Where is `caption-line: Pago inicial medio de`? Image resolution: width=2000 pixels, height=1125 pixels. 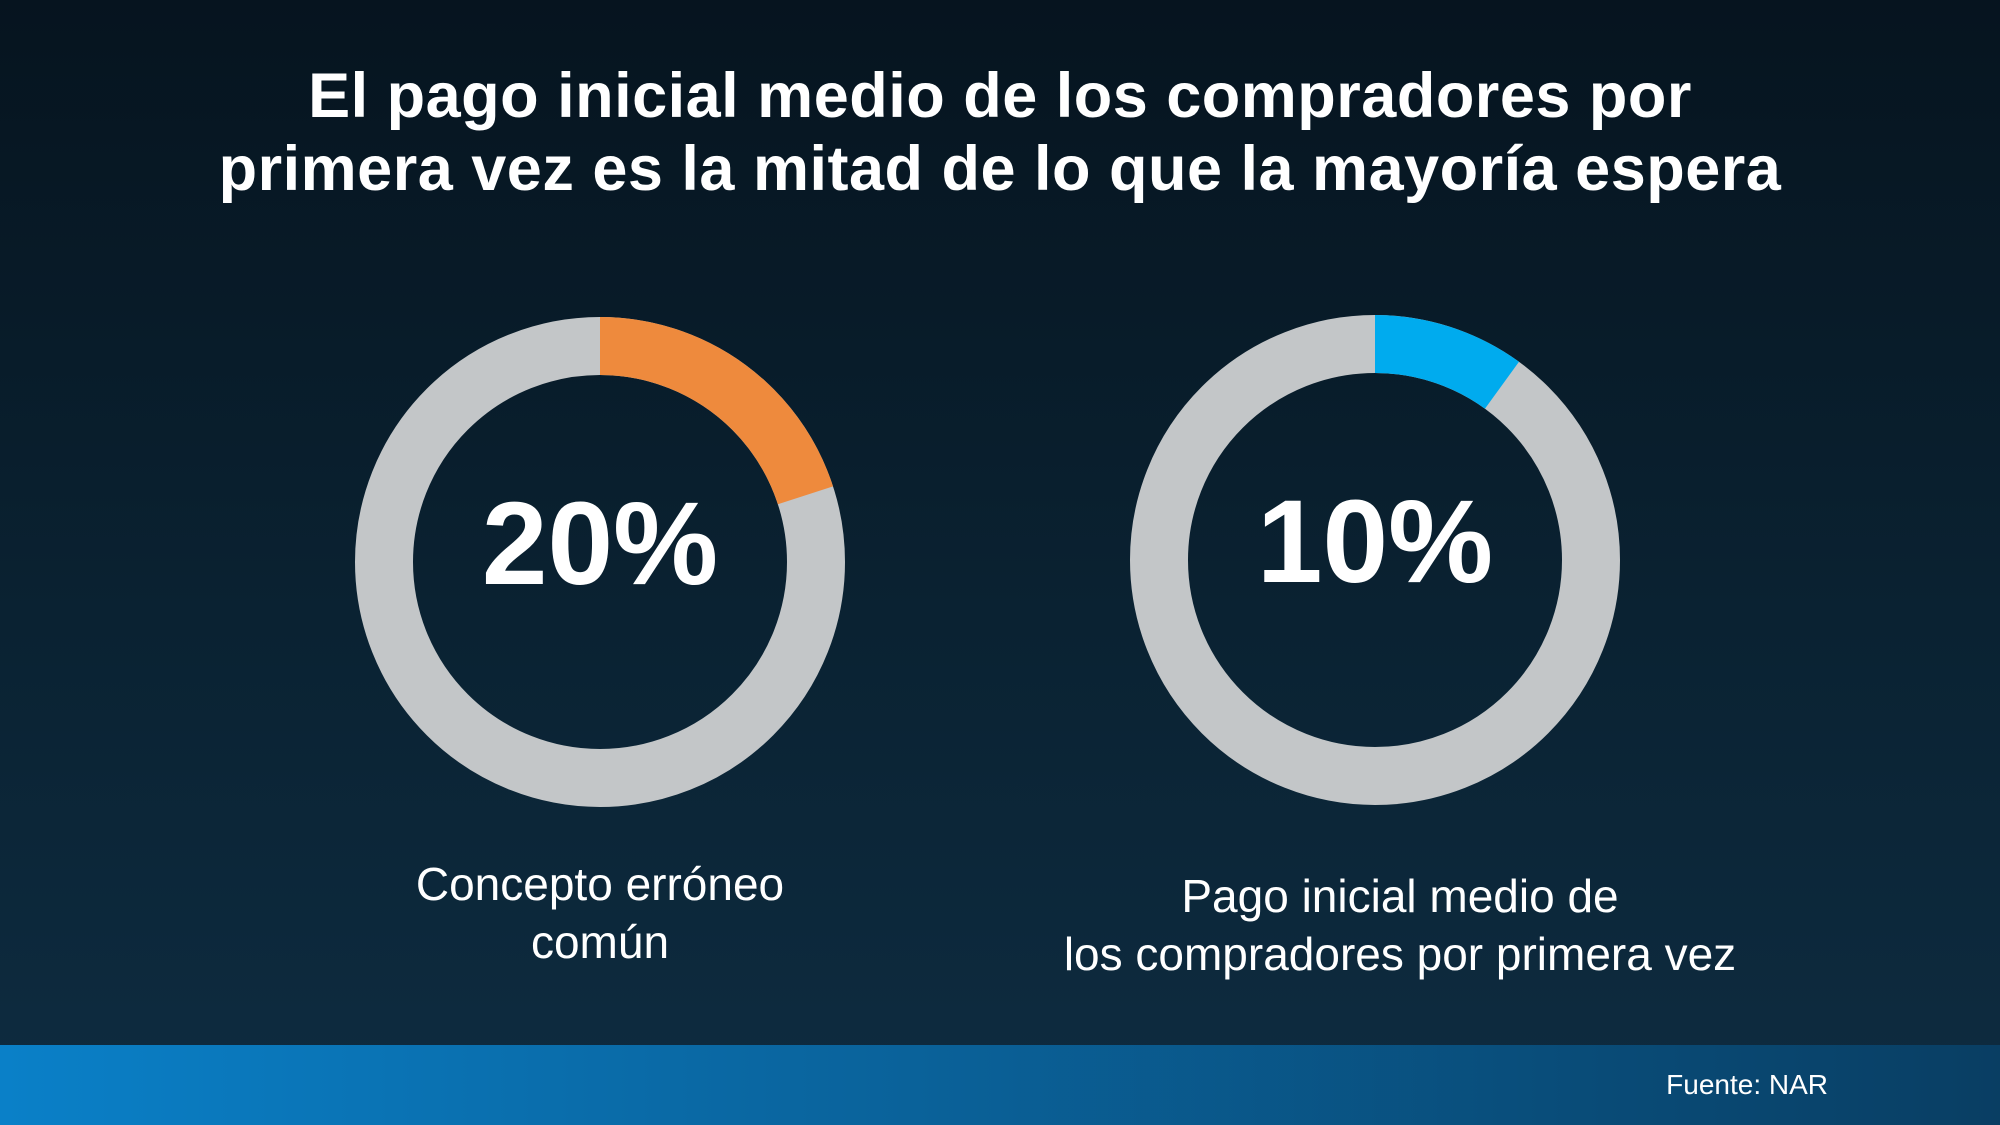
caption-line: Pago inicial medio de is located at coordinates (1400, 896).